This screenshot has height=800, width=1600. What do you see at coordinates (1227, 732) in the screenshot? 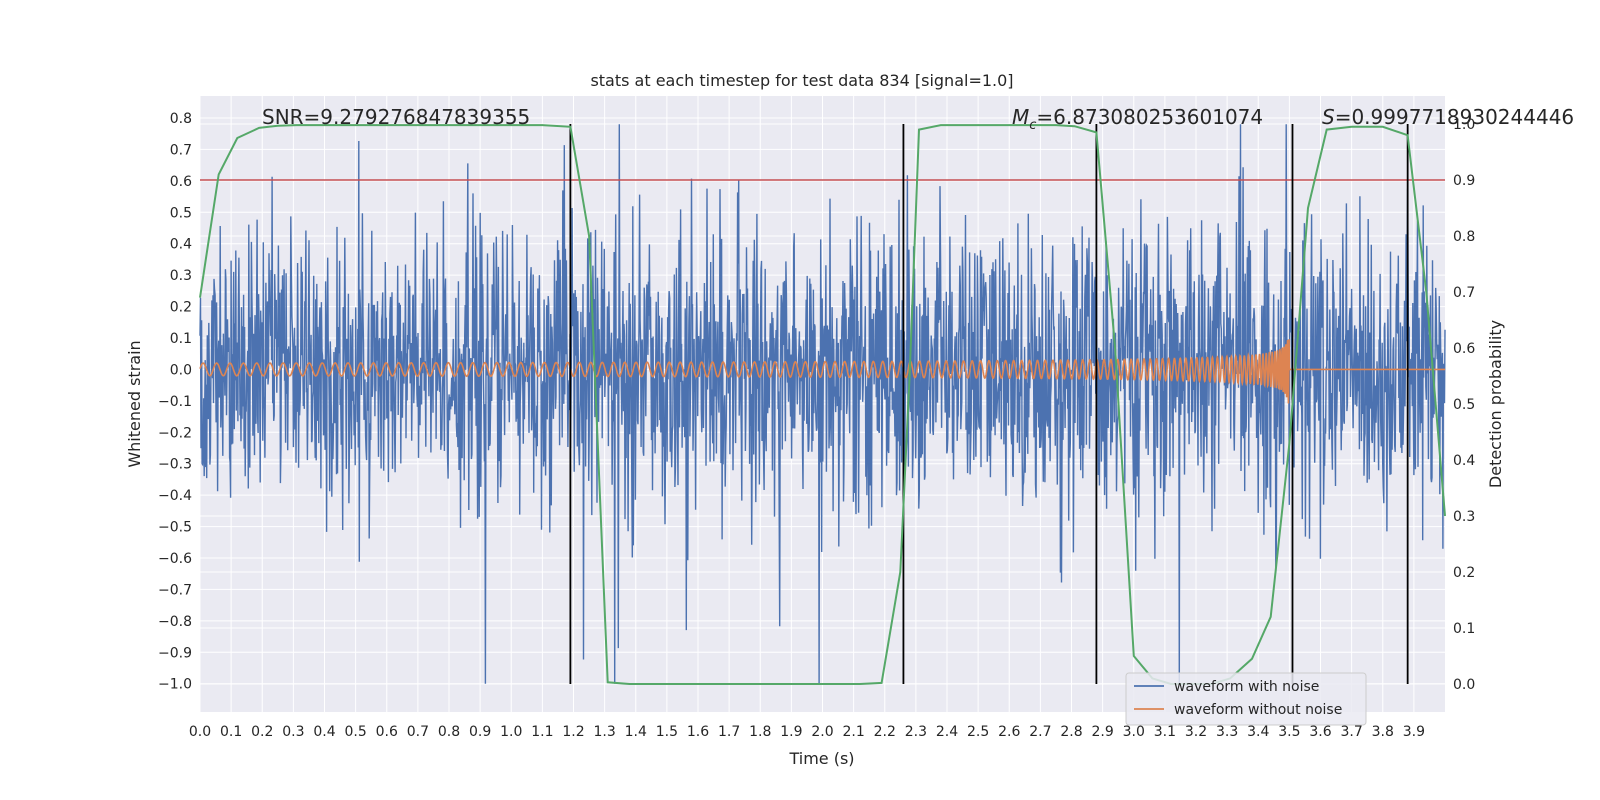
I see `x-tick-label: 3.3` at bounding box center [1227, 732].